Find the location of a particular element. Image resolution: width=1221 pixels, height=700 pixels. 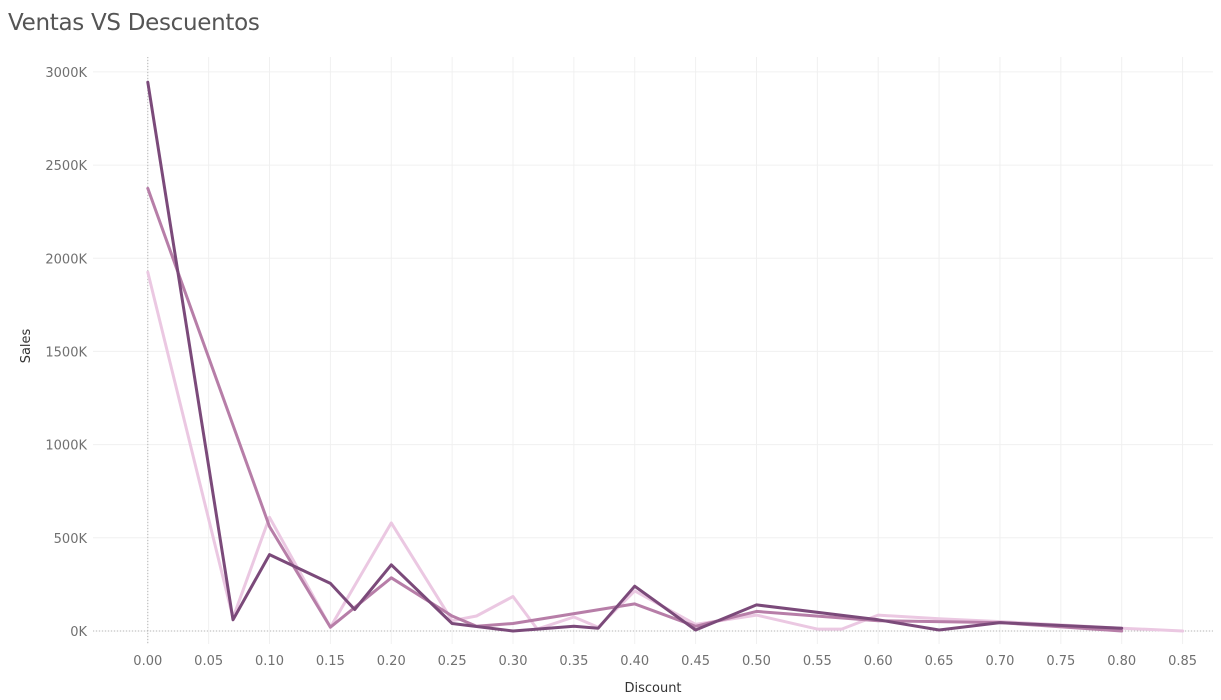

x-tick-label: 0.10 is located at coordinates (269, 661).